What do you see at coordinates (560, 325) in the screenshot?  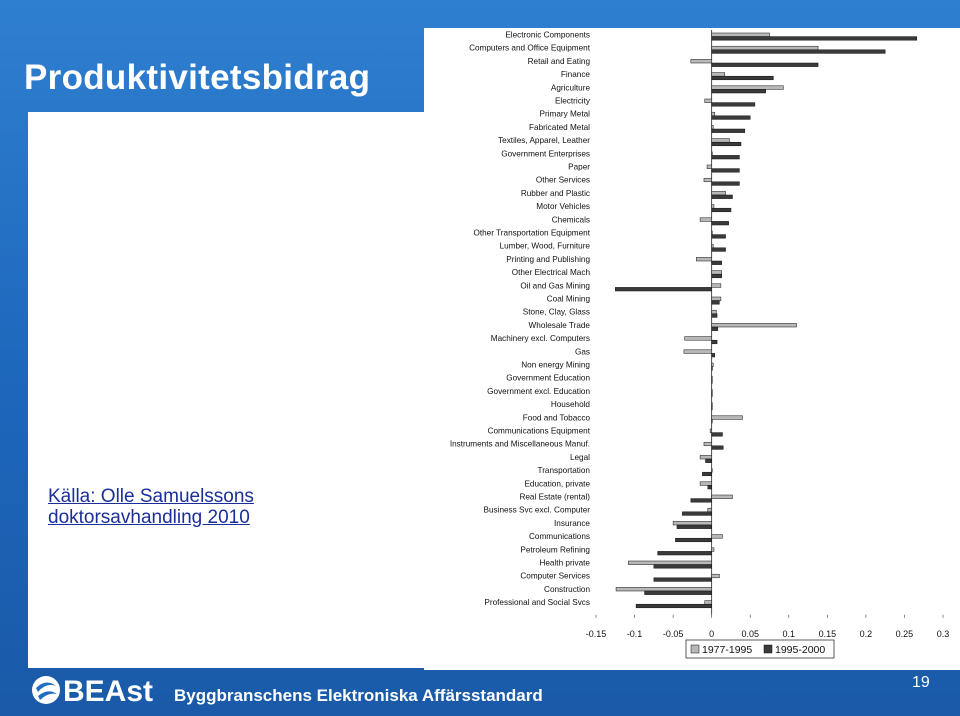 I see `category-label: Wholesale Trade` at bounding box center [560, 325].